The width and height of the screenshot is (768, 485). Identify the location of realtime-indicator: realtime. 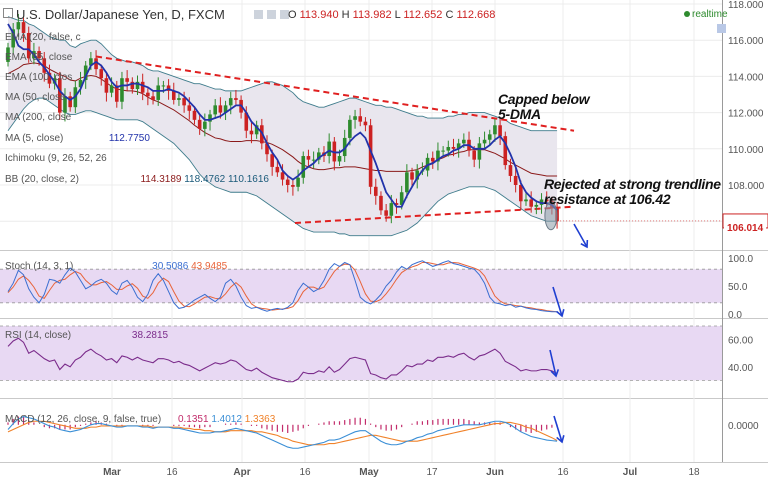
(706, 14).